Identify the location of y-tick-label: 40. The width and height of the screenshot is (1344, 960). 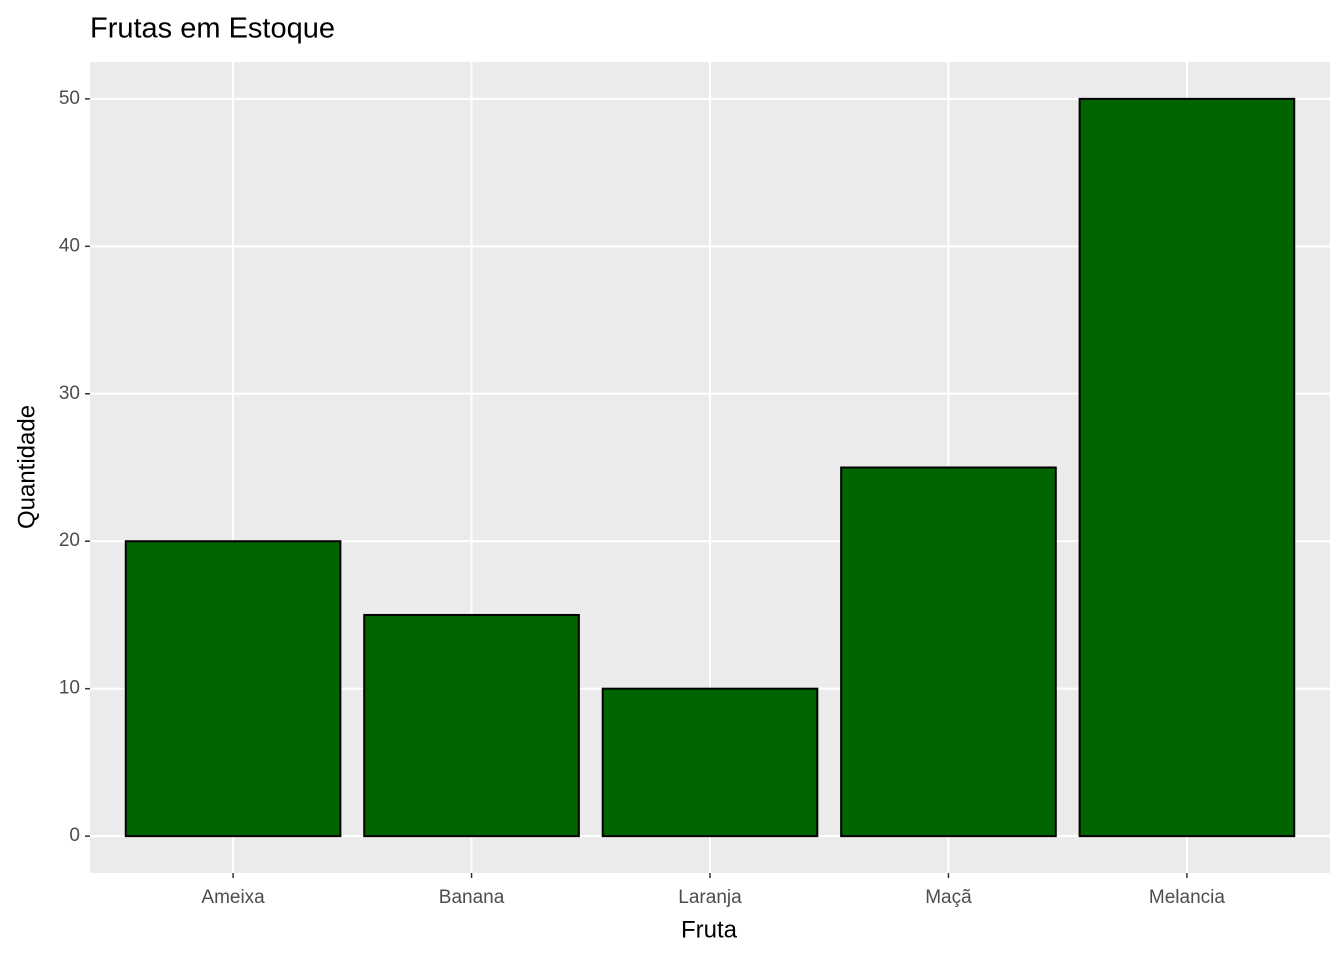
(69, 245).